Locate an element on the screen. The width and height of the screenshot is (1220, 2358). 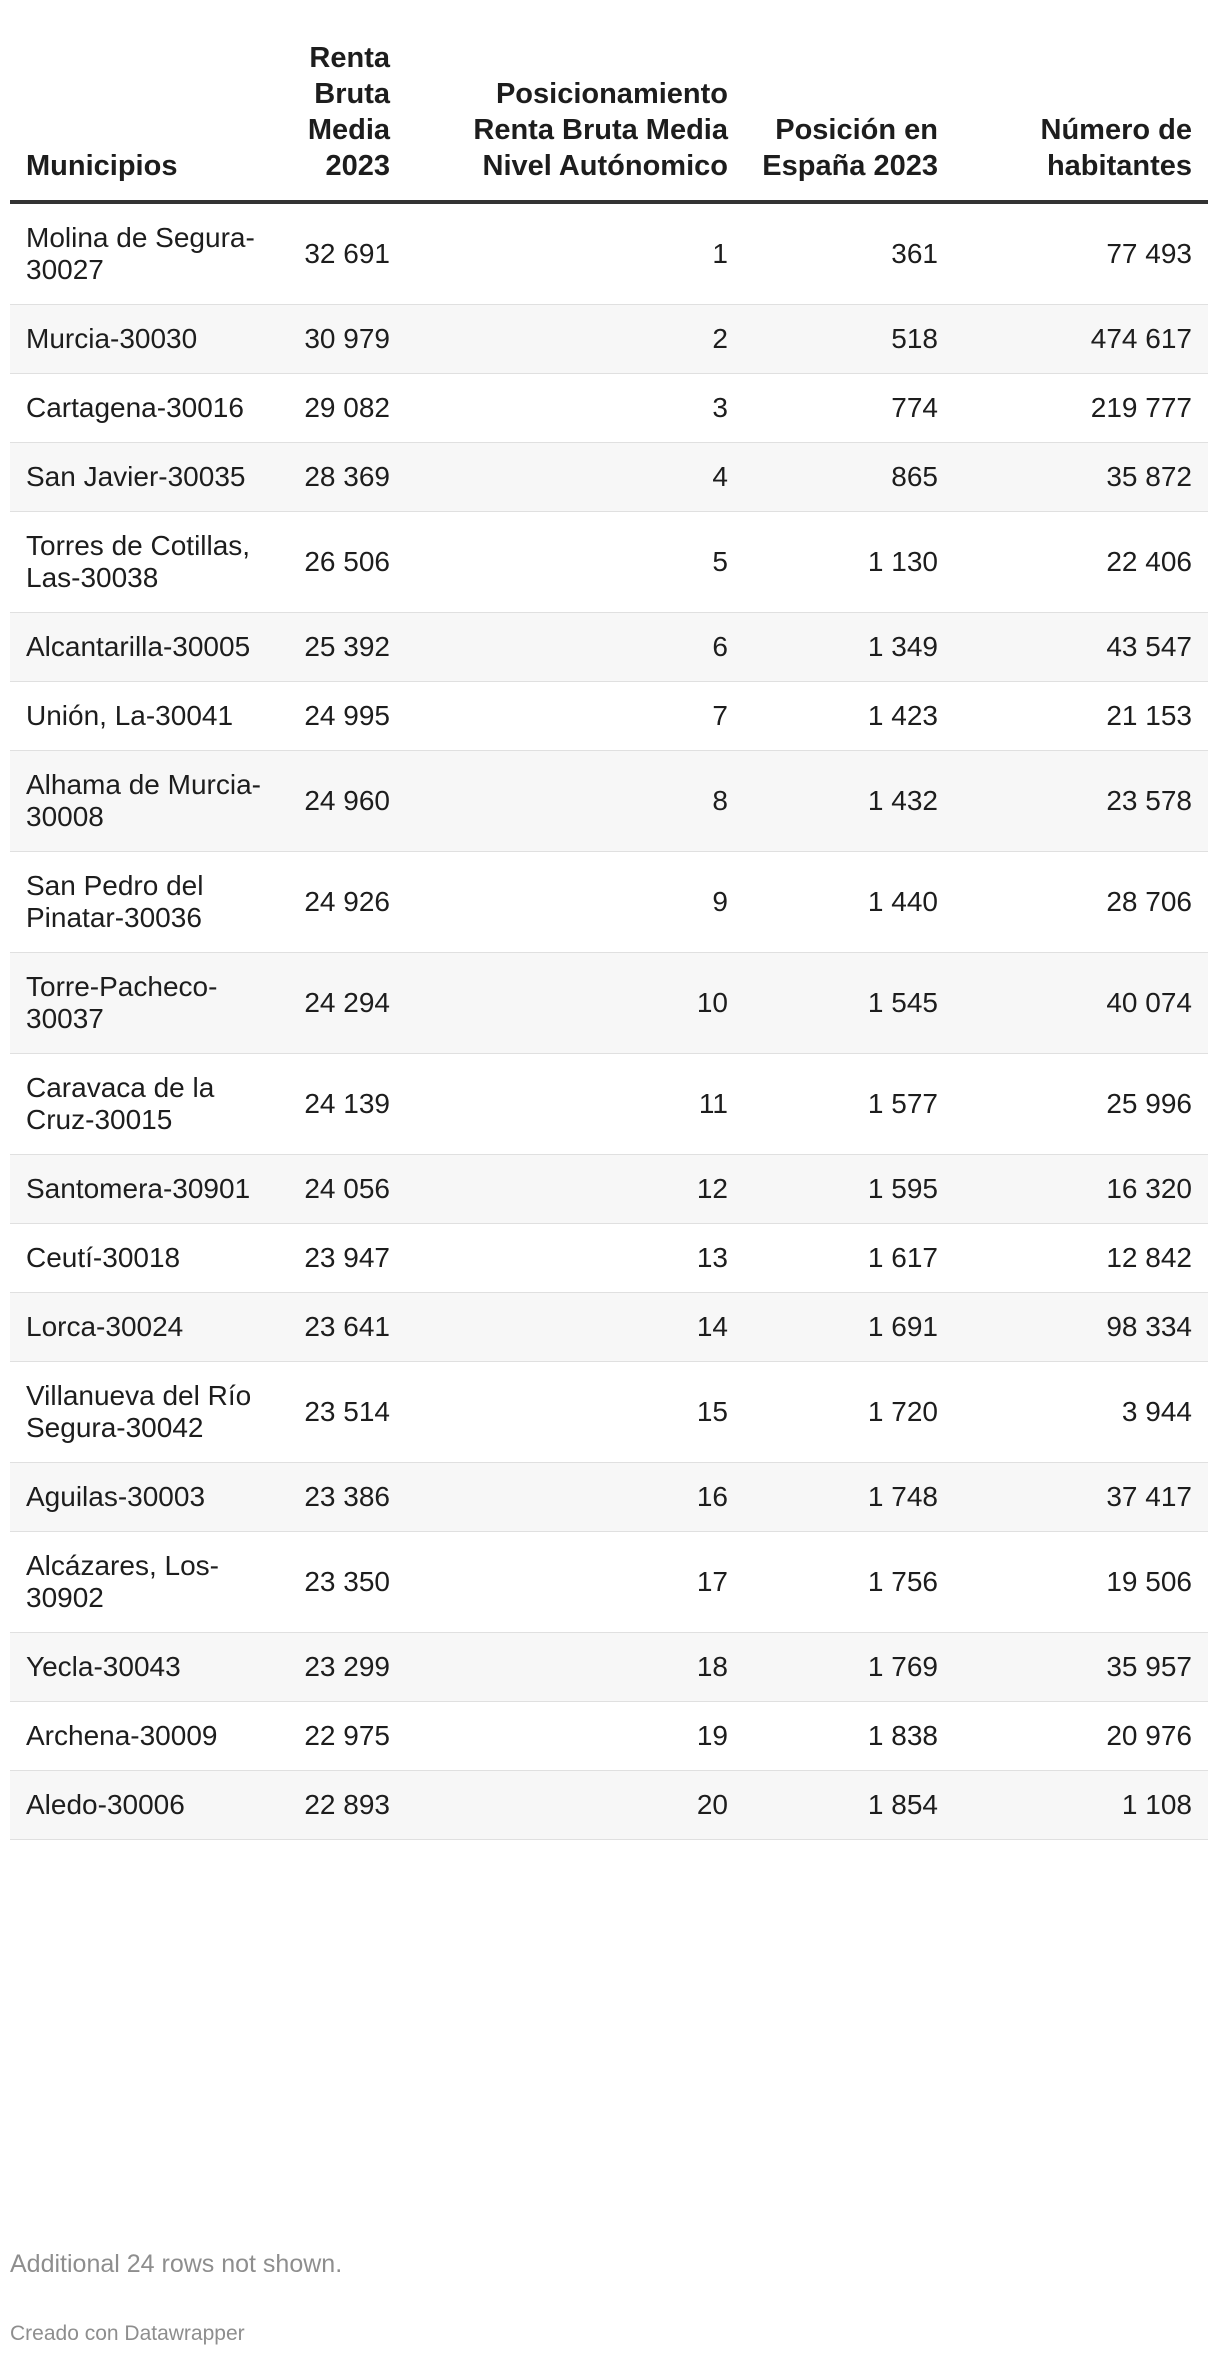
table-row: Alcázares, Los-30902 23 350 17 1 756 19 506 is located at coordinates (609, 1582).